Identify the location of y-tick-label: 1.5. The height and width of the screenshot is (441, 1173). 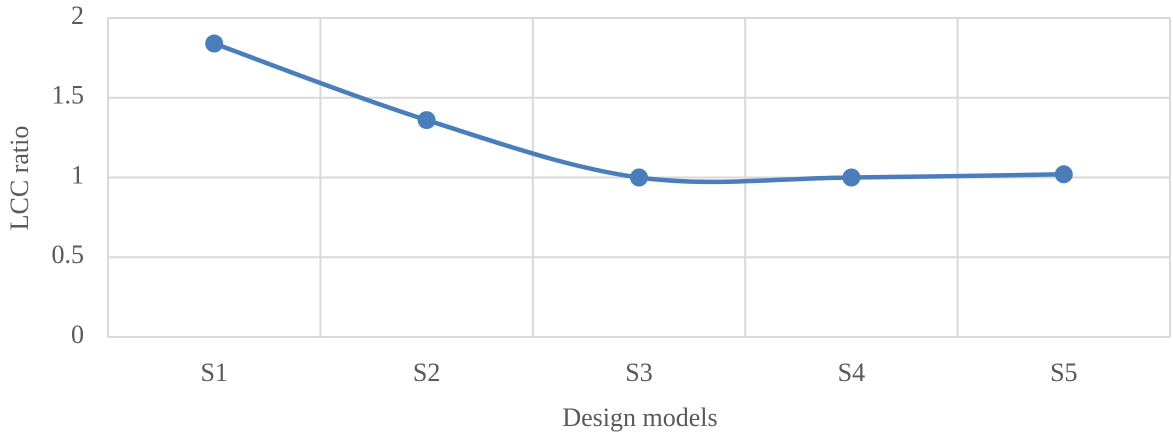
(68, 95).